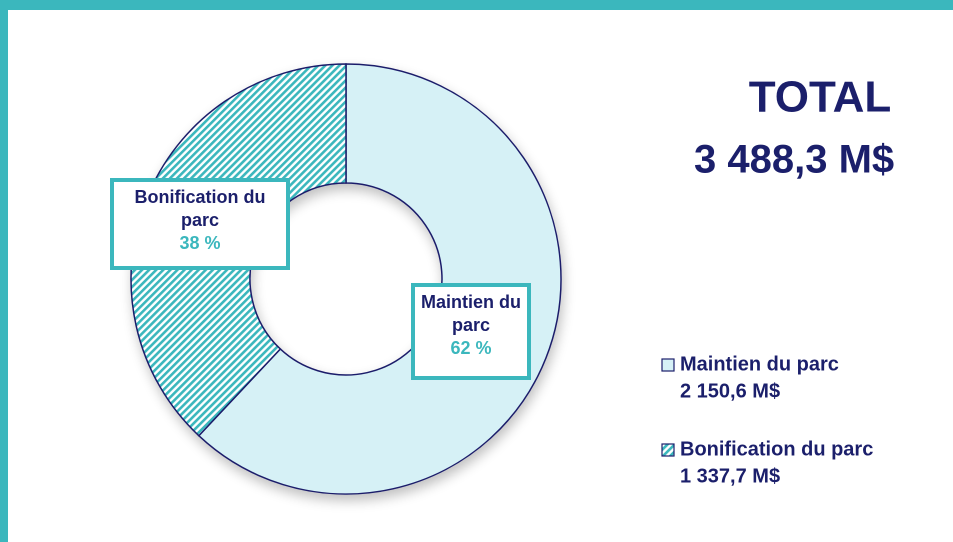 The image size is (953, 542). What do you see at coordinates (776, 449) in the screenshot?
I see `legend-label: Bonification du parc` at bounding box center [776, 449].